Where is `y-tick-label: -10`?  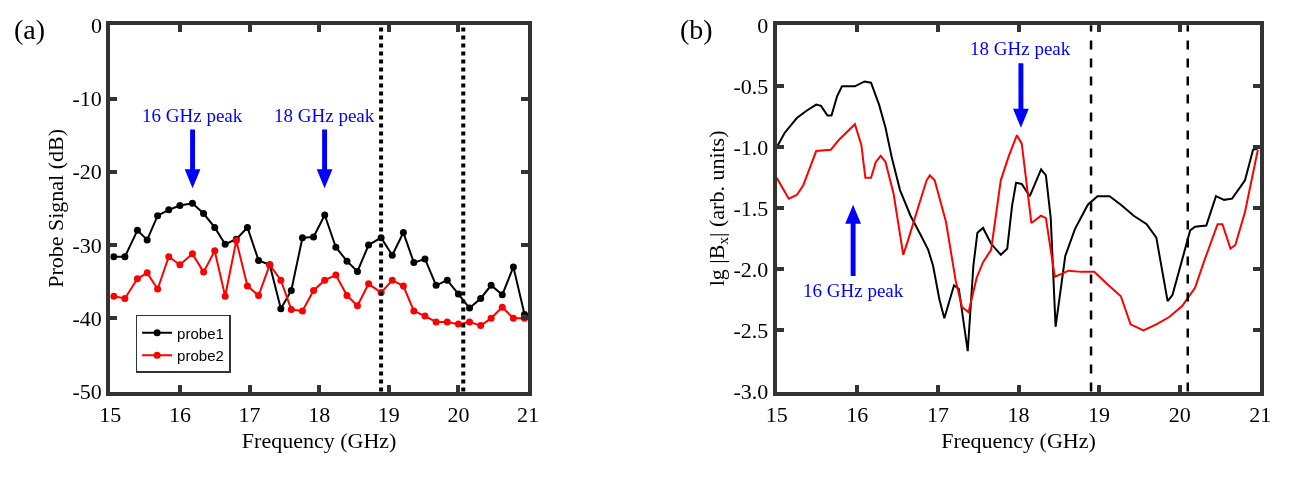 y-tick-label: -10 is located at coordinates (87, 99).